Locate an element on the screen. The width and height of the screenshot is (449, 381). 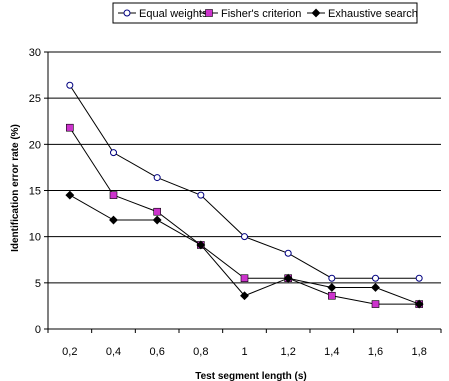
x-axis-title: Test segment length (s) is located at coordinates (251, 376).